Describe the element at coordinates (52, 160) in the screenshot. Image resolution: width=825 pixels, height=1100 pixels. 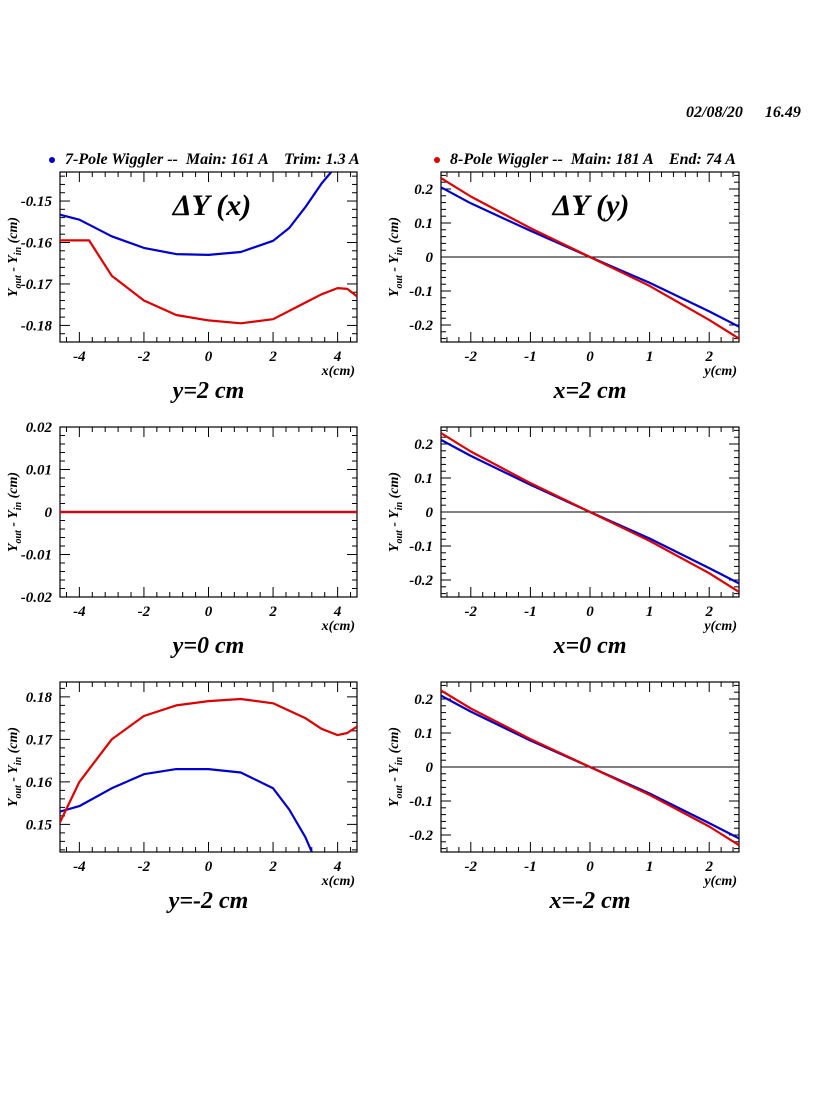
I see `legend-marker-7pole` at that location.